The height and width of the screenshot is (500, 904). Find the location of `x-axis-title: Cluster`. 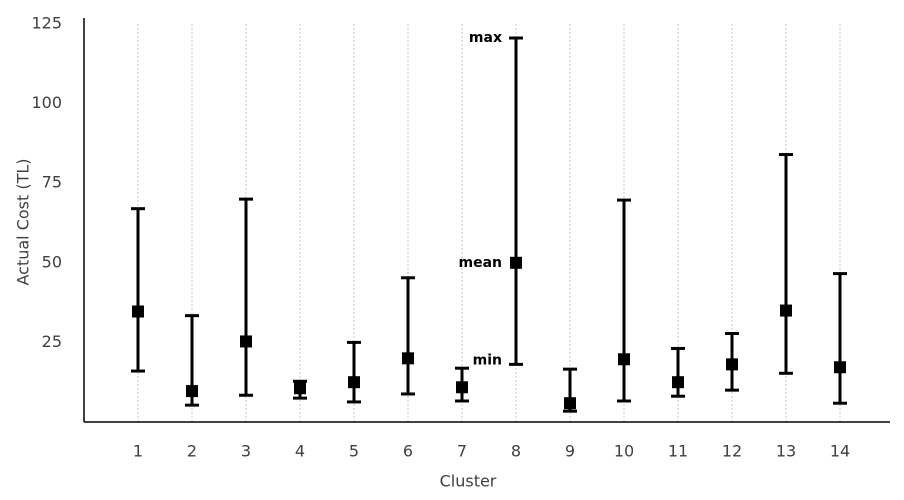

x-axis-title: Cluster is located at coordinates (468, 481).